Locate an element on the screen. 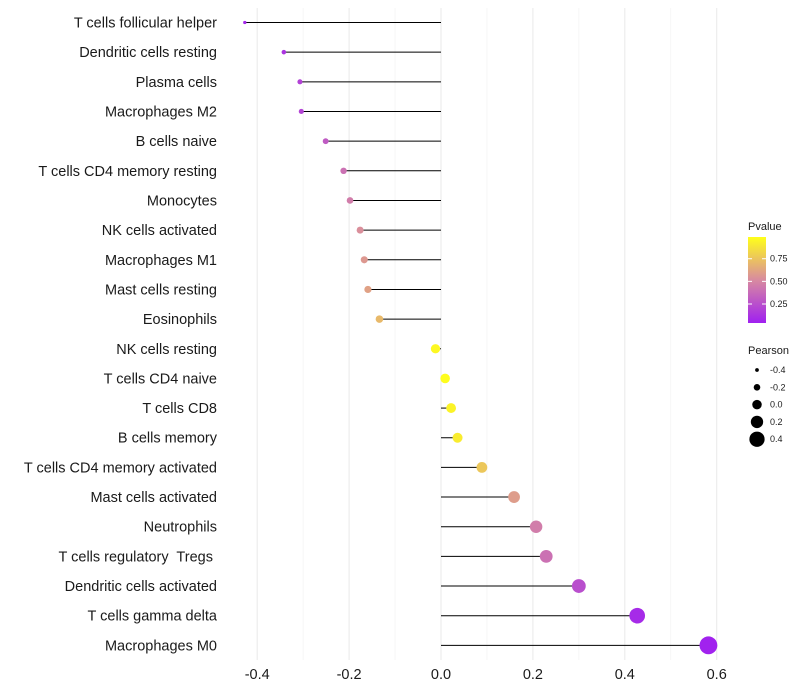  category-label: Plasma cells is located at coordinates (176, 83).